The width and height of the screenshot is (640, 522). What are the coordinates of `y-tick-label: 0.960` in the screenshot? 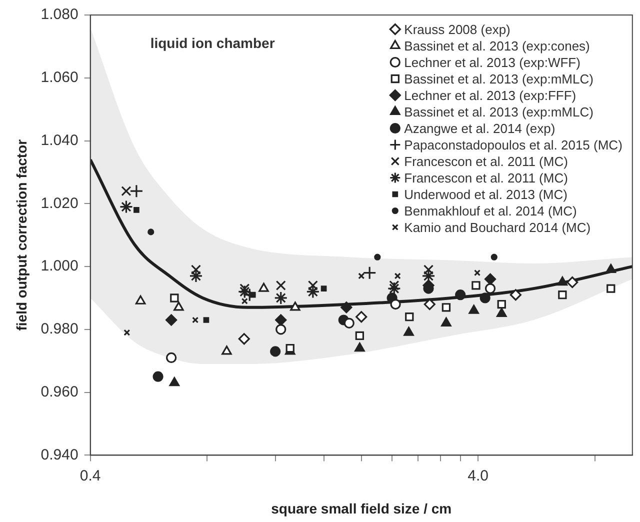 It's located at (59, 391).